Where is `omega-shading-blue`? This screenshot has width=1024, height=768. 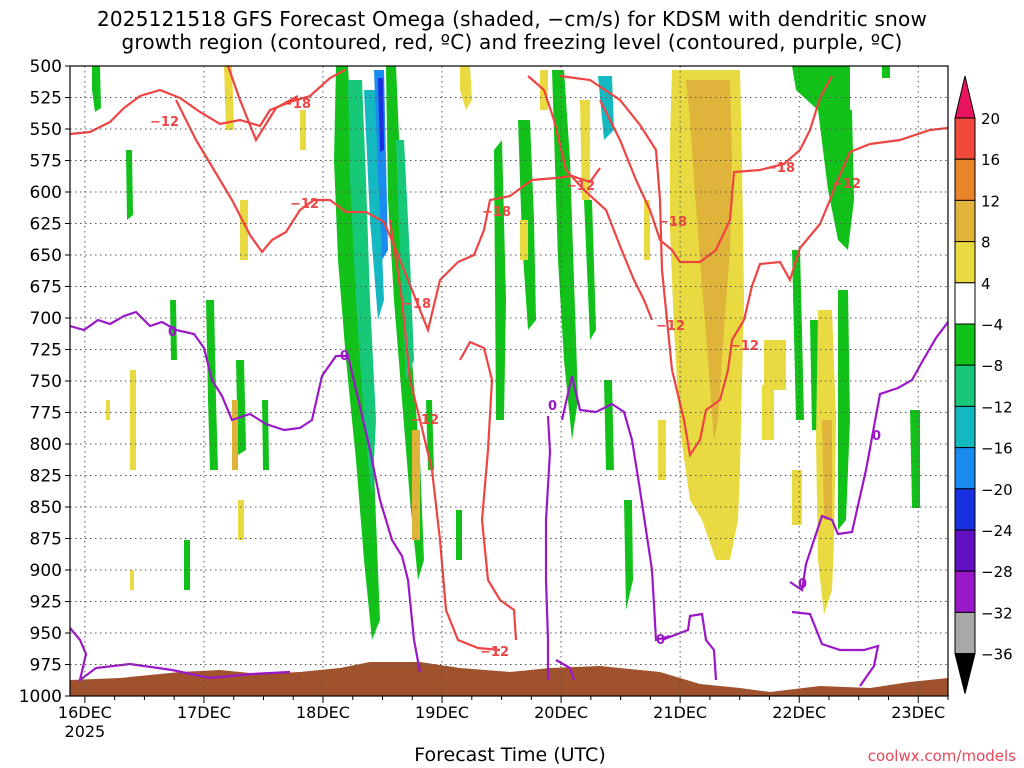 omega-shading-blue is located at coordinates (381, 165).